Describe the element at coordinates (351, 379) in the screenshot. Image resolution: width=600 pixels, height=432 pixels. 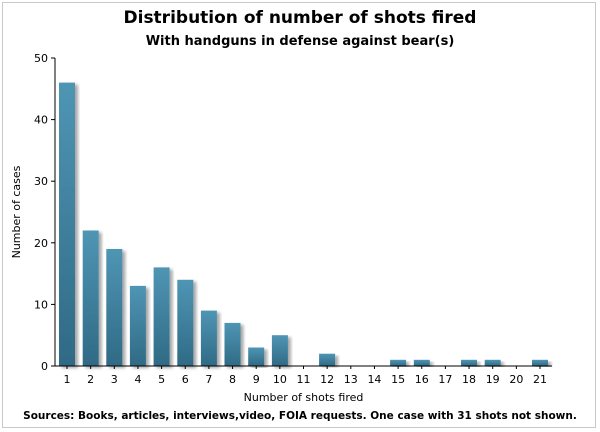
I see `x-tick-label-13: 13` at that location.